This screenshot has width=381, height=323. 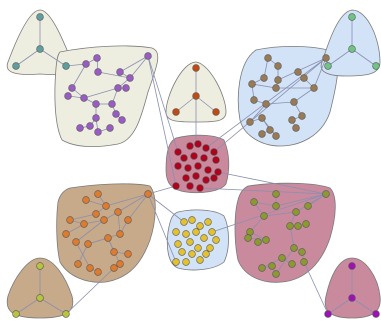 I want to click on node-top-left-teal, so click(x=40, y=49).